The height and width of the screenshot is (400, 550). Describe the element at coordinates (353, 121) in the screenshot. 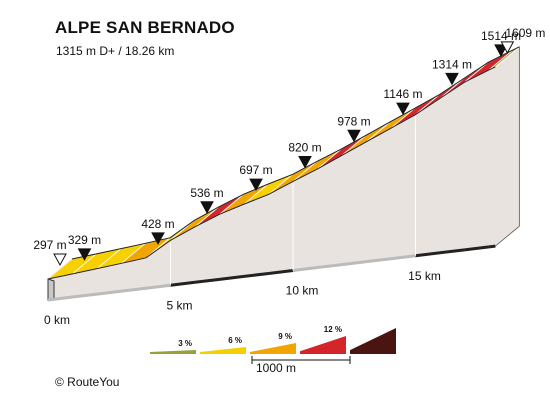

I see `elevation-label: 978 m` at that location.